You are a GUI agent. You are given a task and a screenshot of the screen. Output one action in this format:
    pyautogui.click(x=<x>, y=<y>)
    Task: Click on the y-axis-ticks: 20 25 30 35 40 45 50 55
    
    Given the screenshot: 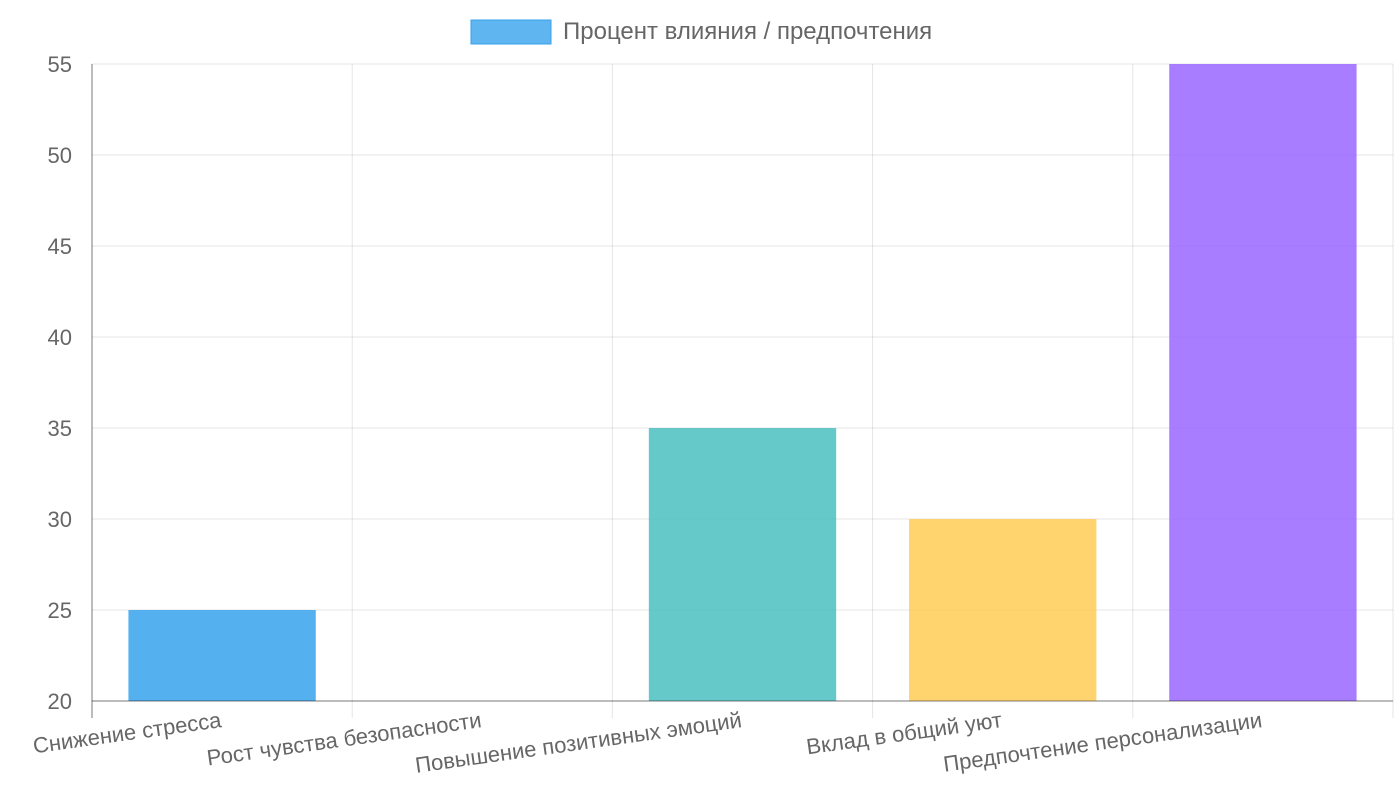 What is the action you would take?
    pyautogui.click(x=60, y=383)
    